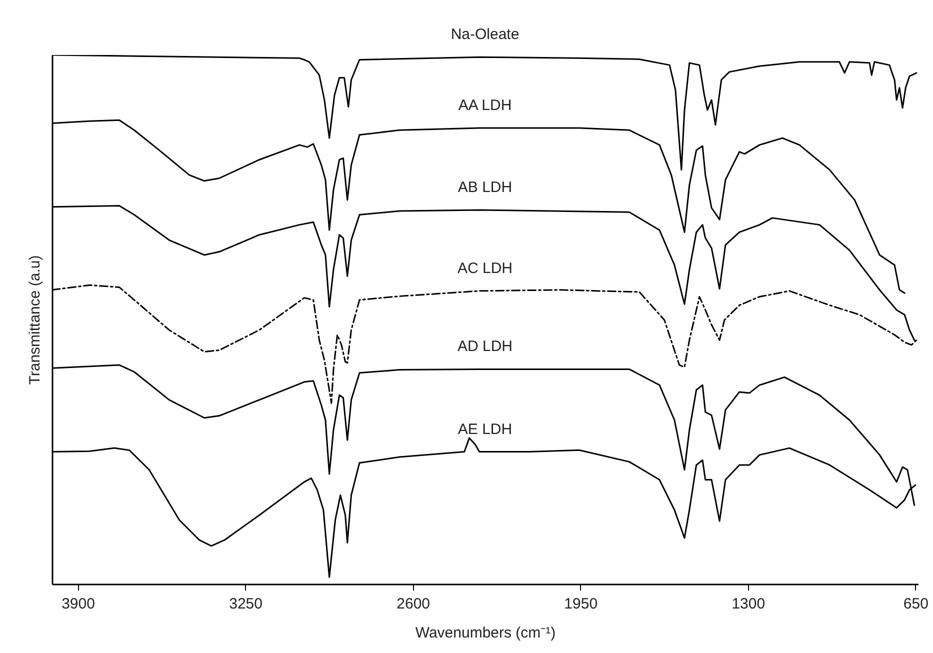  Describe the element at coordinates (485, 105) in the screenshot. I see `series-label: AA LDH` at that location.